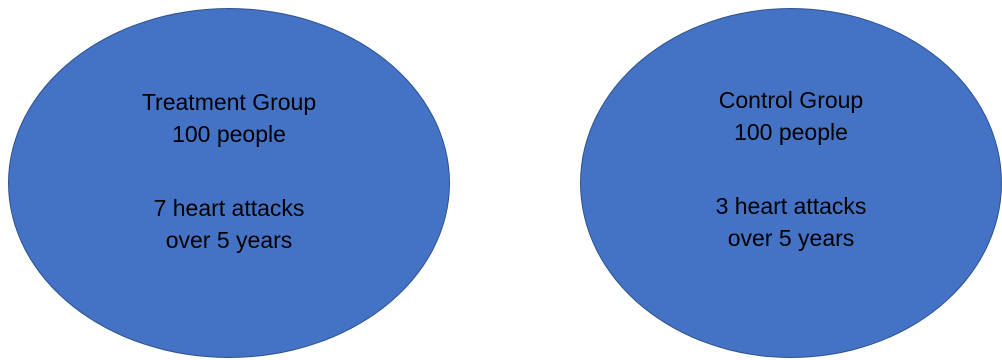  What do you see at coordinates (791, 238) in the screenshot?
I see `control-group-duration: over 5 years` at bounding box center [791, 238].